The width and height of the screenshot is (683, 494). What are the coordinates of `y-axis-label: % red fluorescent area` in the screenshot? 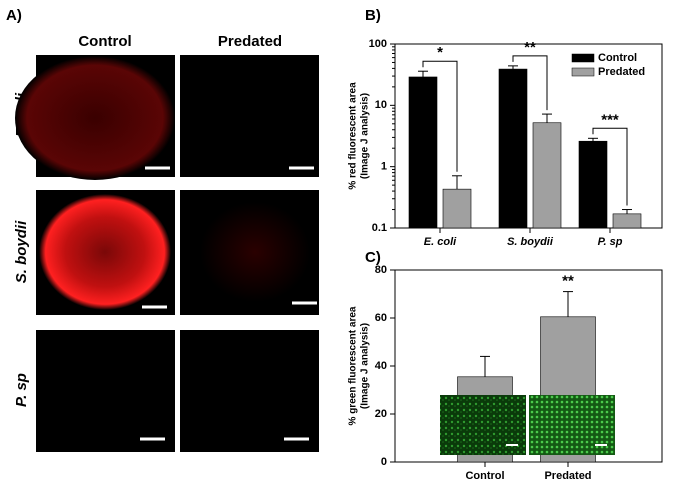 It's located at (353, 136).